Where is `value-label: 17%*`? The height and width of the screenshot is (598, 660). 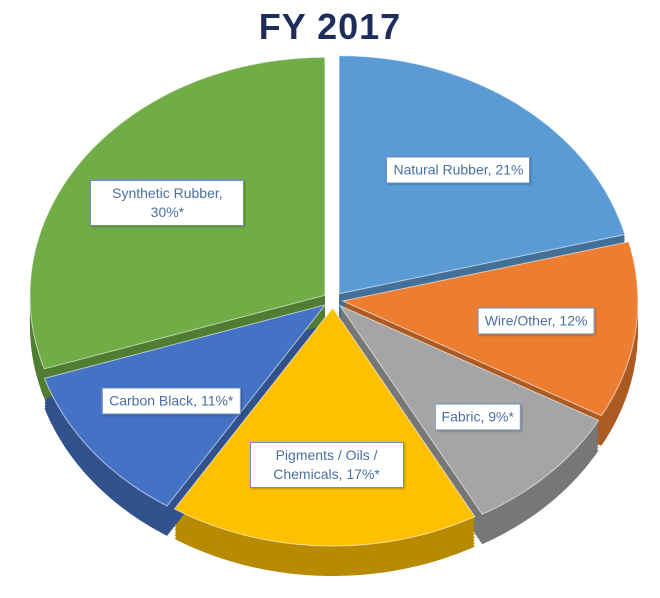 value-label: 17%* is located at coordinates (363, 473).